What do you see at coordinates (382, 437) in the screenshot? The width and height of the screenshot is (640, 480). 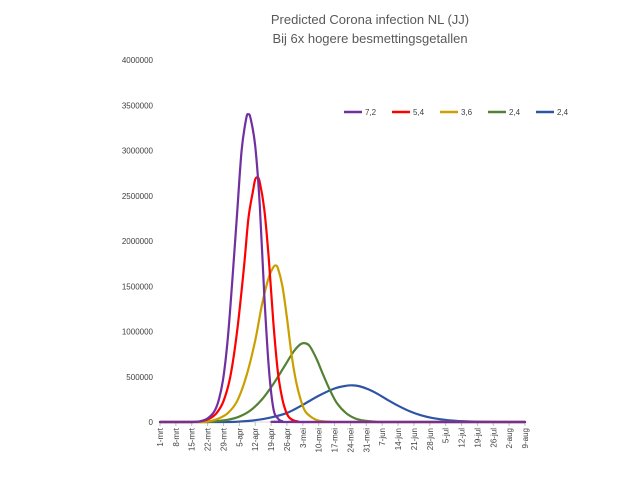 I see `x-tick-label: 7-jun` at bounding box center [382, 437].